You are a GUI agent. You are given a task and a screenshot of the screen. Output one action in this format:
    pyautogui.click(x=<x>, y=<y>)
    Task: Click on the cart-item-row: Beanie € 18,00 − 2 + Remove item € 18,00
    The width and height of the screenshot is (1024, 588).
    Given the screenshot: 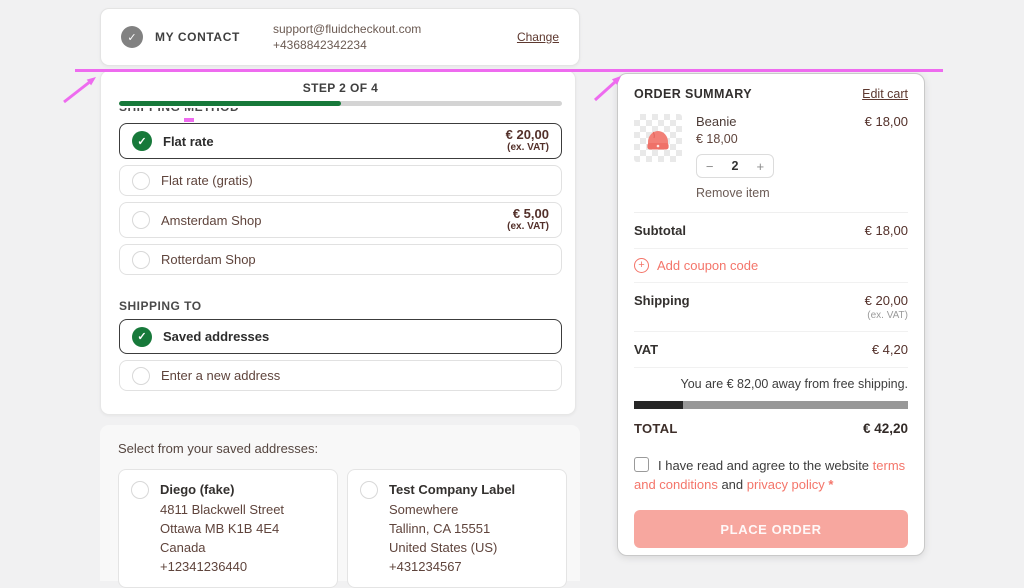 What is the action you would take?
    pyautogui.click(x=771, y=163)
    